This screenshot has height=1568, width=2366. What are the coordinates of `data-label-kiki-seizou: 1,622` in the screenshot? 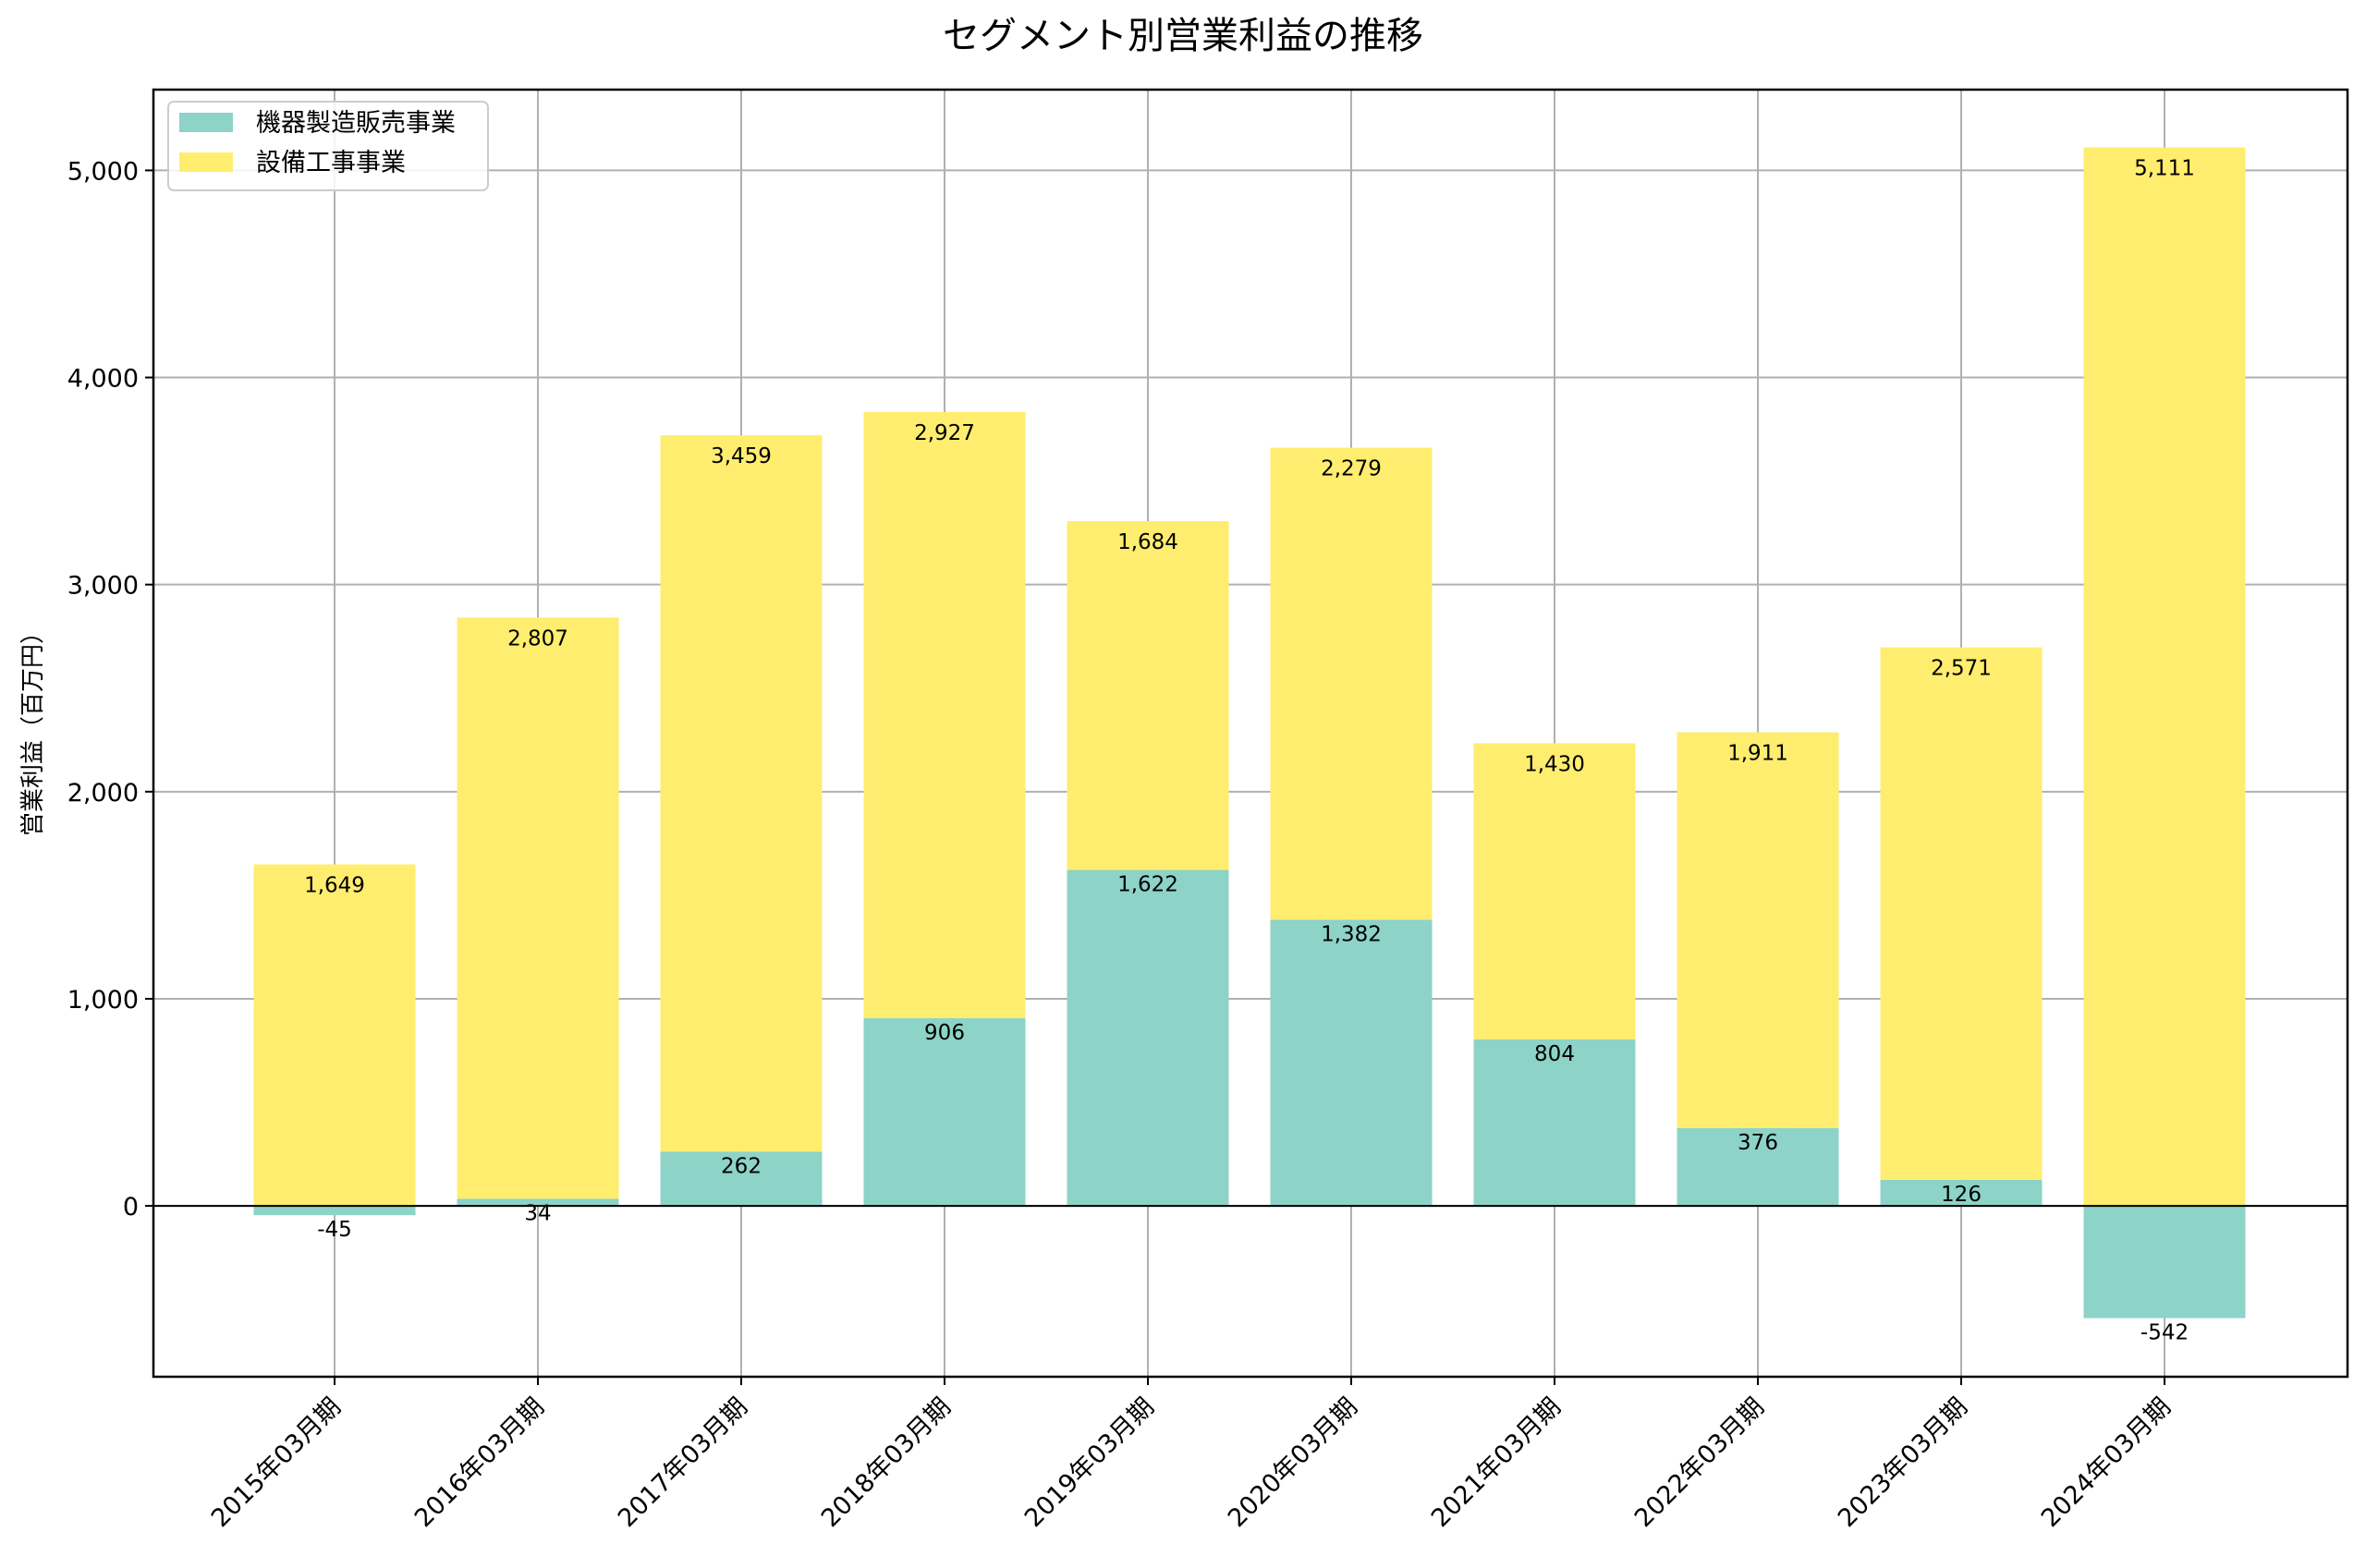 It's located at (1147, 885).